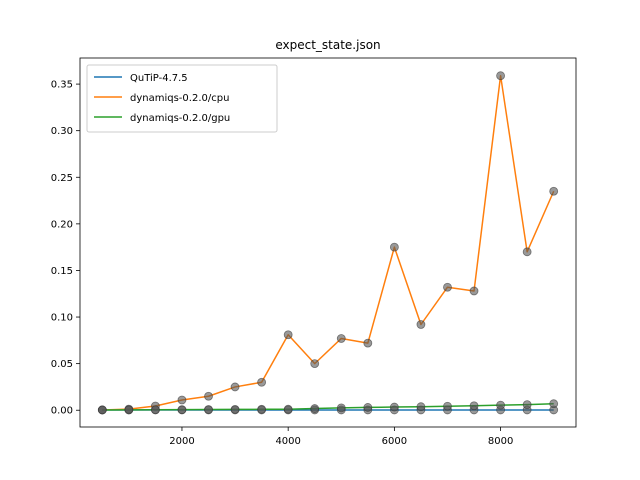 The width and height of the screenshot is (640, 480). I want to click on legend-label-0: QuTiP-4.7.5, so click(159, 78).